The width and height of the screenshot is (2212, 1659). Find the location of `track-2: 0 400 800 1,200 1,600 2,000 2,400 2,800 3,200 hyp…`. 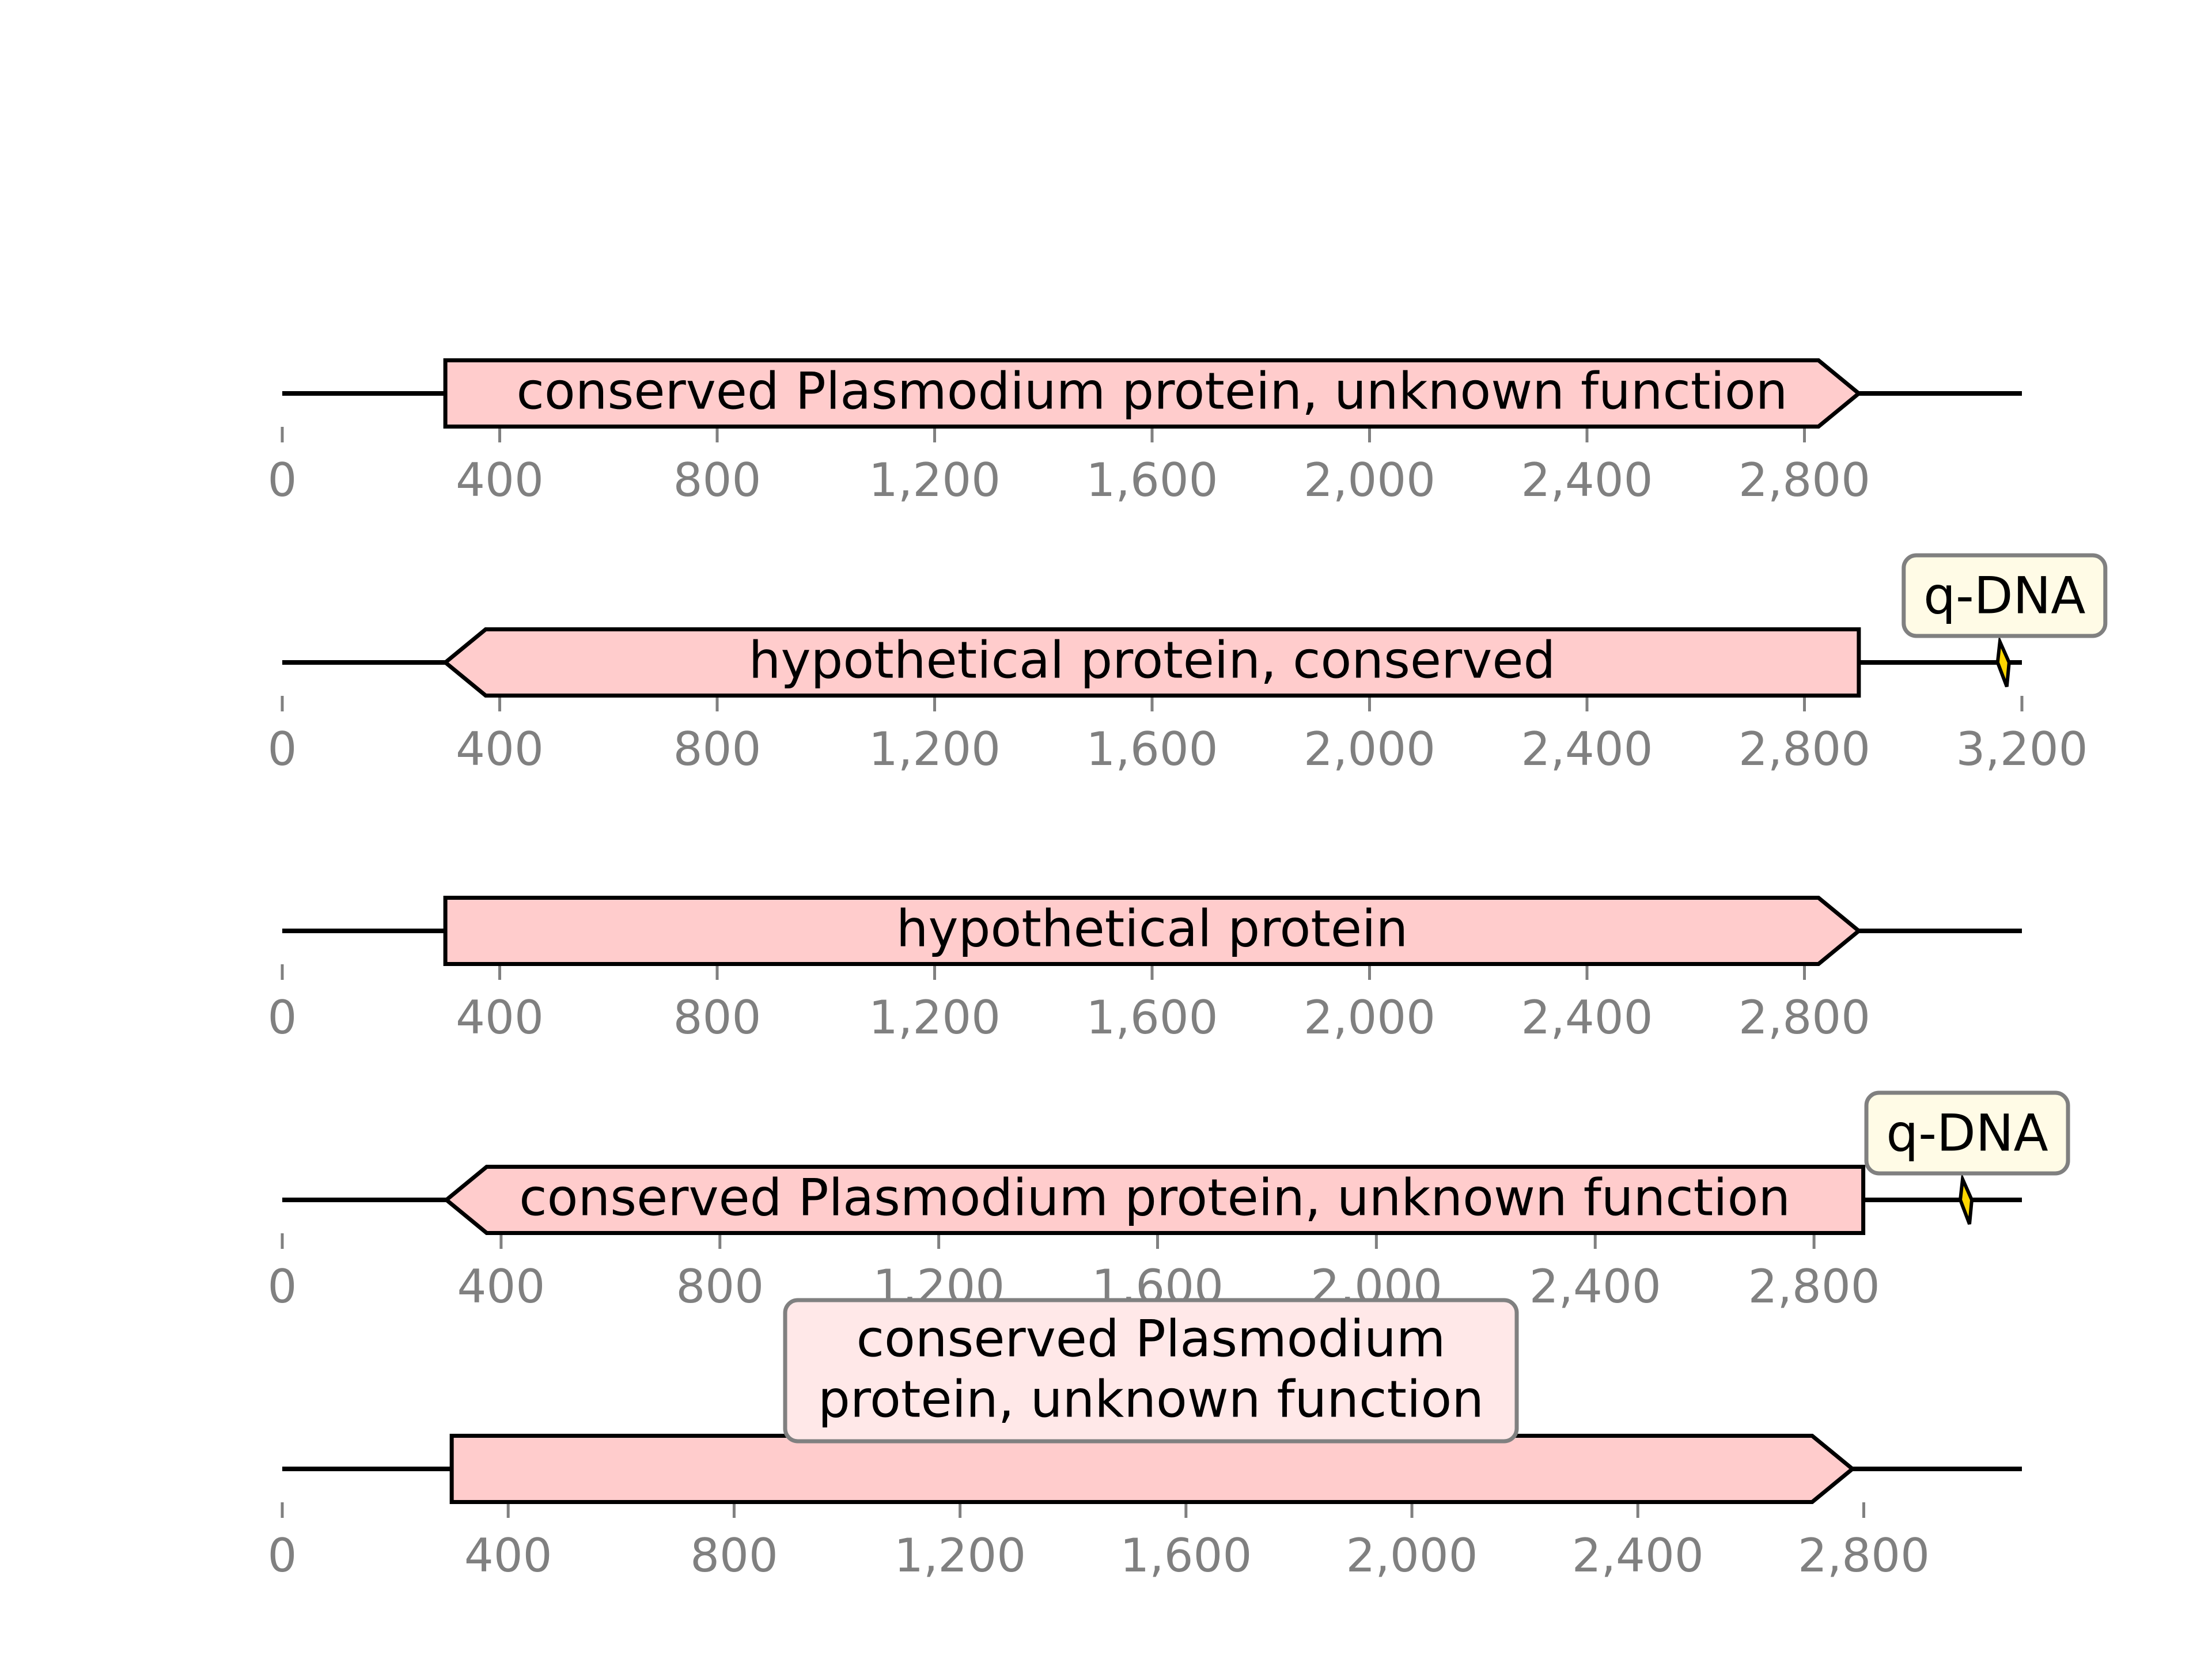

track-2: 0 400 800 1,200 1,600 2,000 2,400 2,800 3,200 hyp… is located at coordinates (1188, 664).